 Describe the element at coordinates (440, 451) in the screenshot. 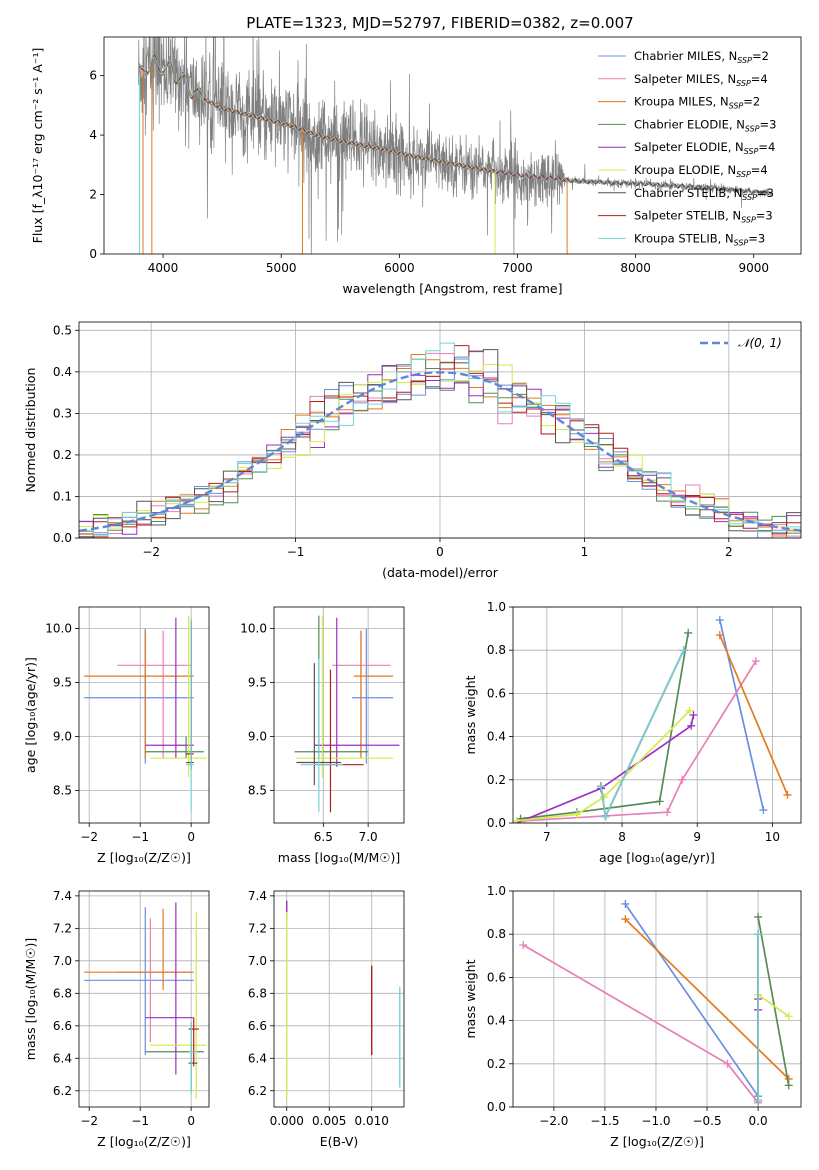

I see `normal-reference-curve` at that location.